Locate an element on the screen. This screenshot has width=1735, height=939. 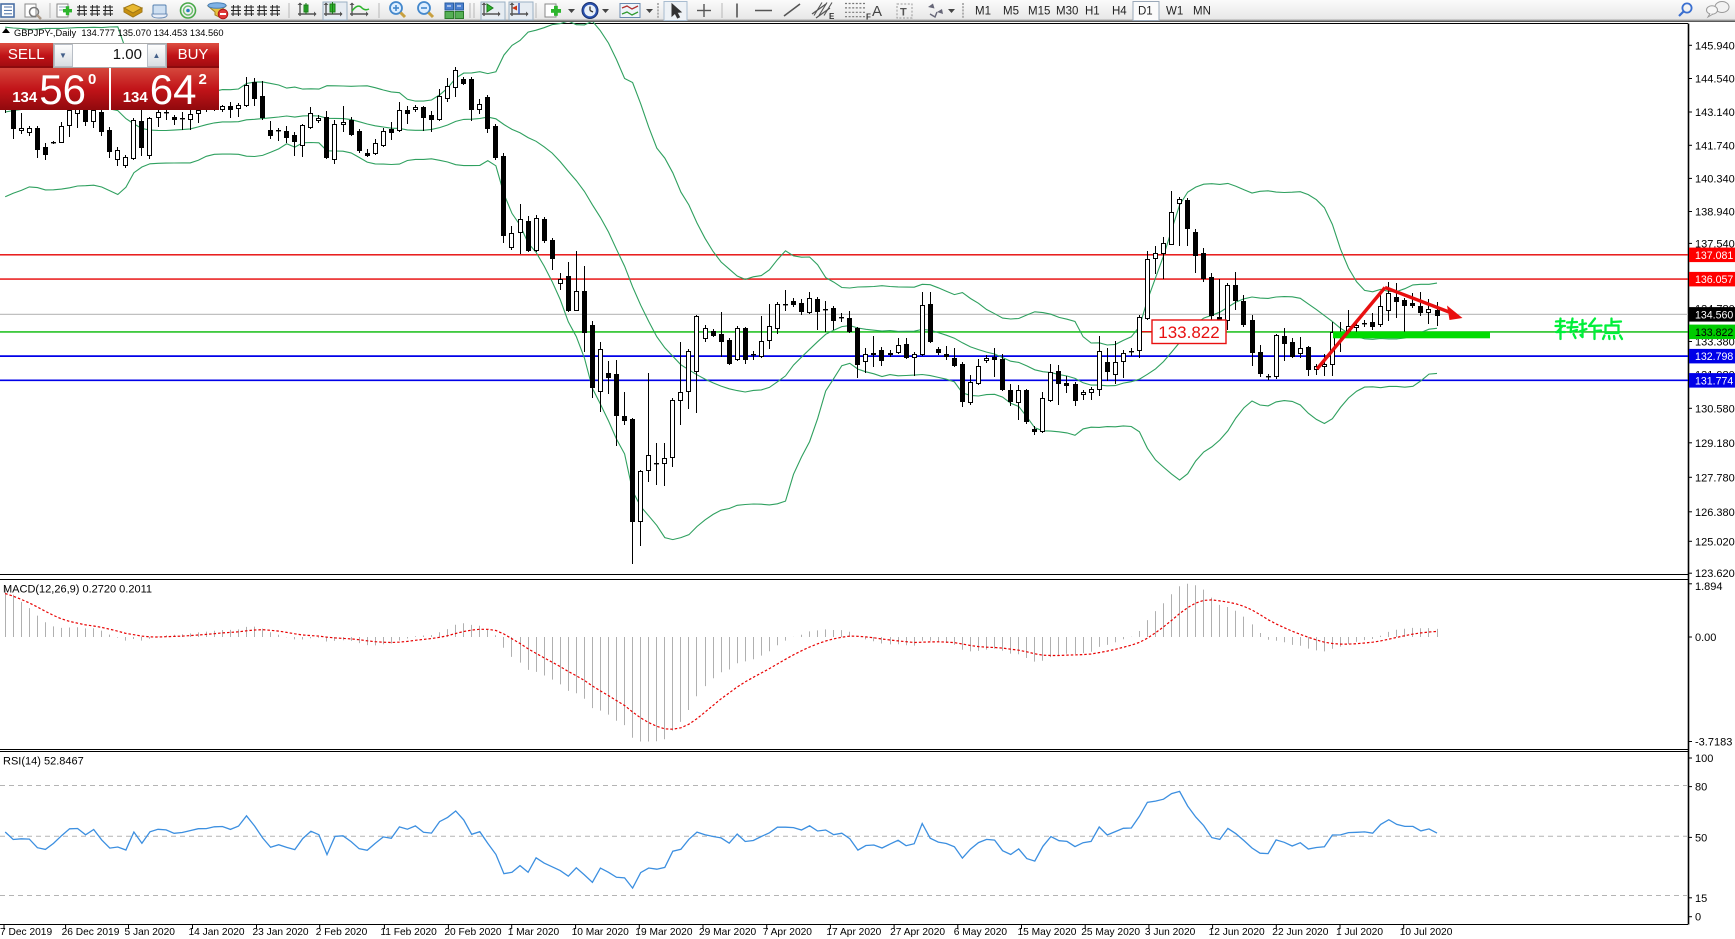
svg-text: 15 May 2020 is located at coordinates (1047, 932).